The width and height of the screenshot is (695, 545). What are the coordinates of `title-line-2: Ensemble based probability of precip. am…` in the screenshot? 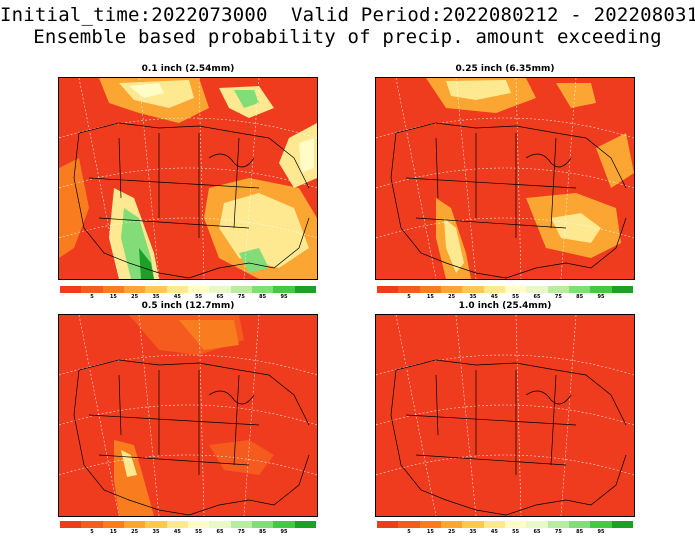 It's located at (347, 37).